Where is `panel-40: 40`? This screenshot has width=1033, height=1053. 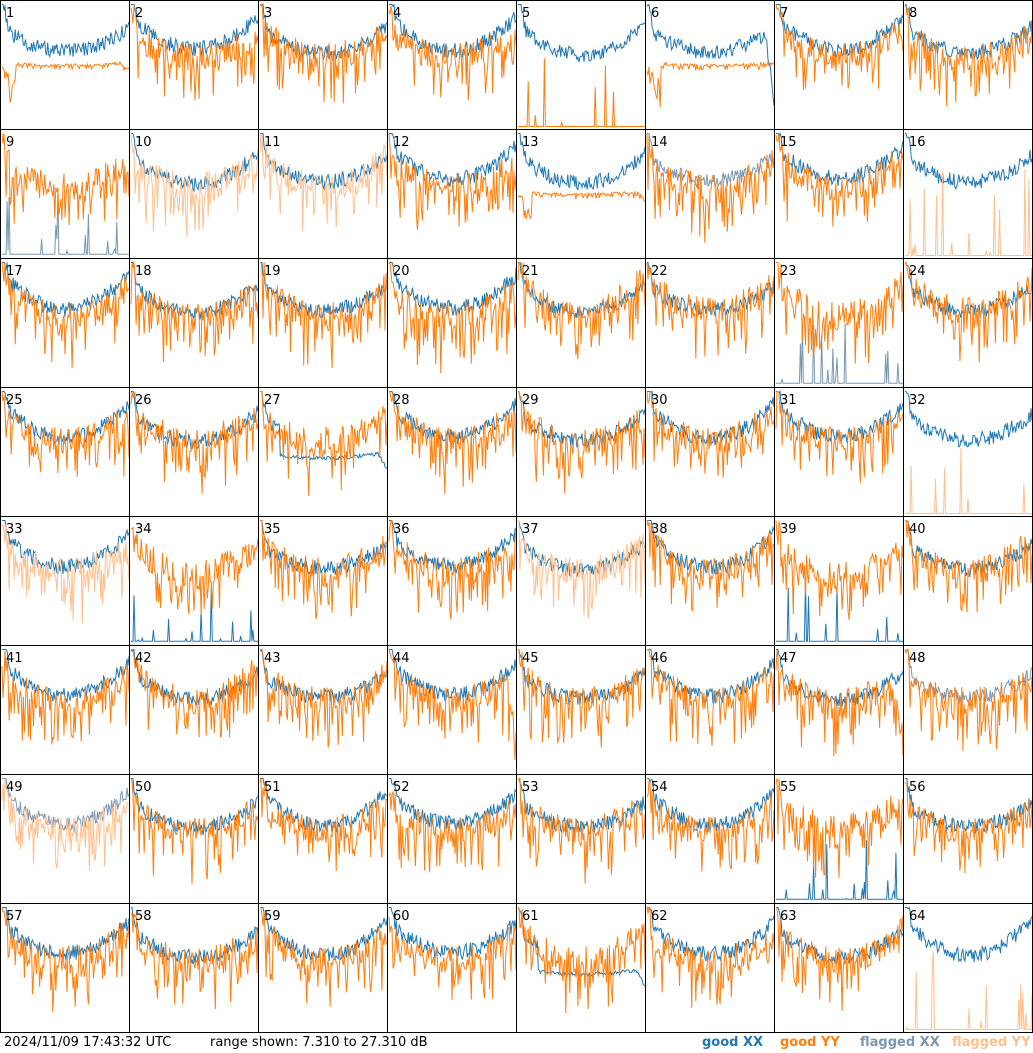
panel-40: 40 is located at coordinates (968, 581).